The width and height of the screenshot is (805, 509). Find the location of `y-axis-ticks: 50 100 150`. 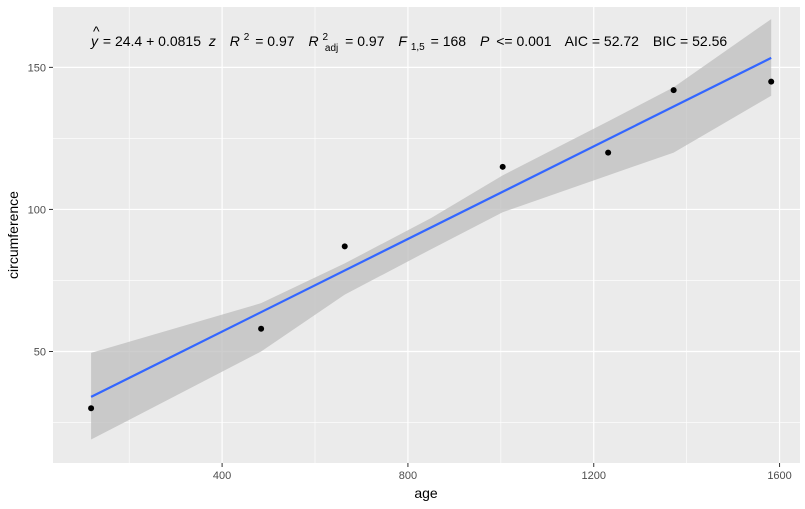

y-axis-ticks: 50 100 150 is located at coordinates (40, 210).